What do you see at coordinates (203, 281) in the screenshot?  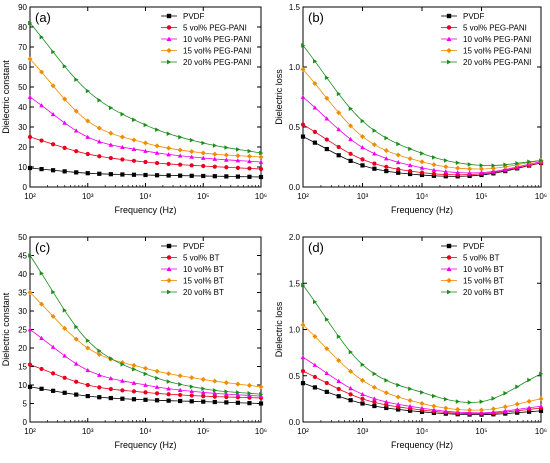 I see `legend-label: 15 vol% BT` at bounding box center [203, 281].